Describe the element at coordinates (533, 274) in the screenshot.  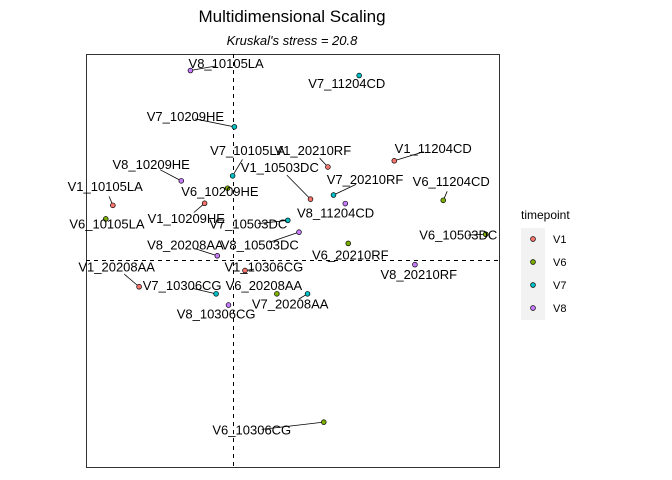
I see `legend-key-background` at that location.